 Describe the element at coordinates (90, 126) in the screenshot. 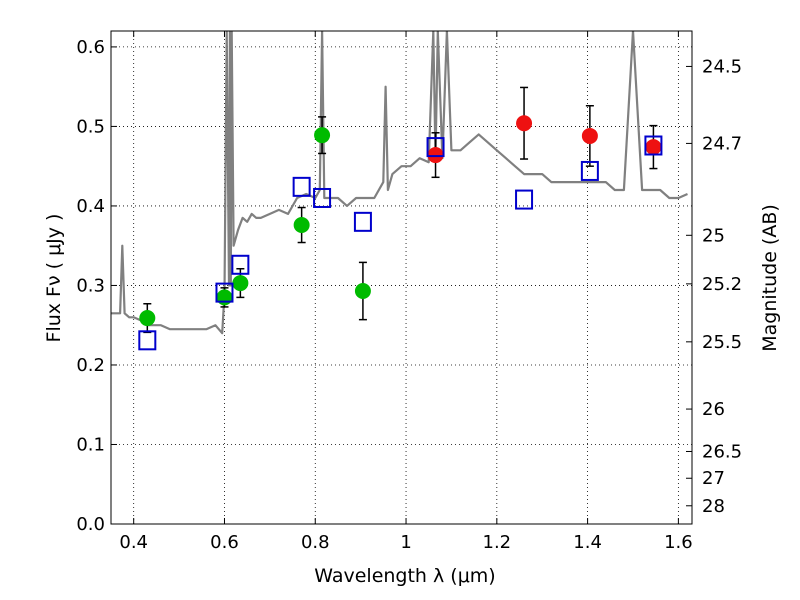

I see `y-tick-label: 0.5` at that location.